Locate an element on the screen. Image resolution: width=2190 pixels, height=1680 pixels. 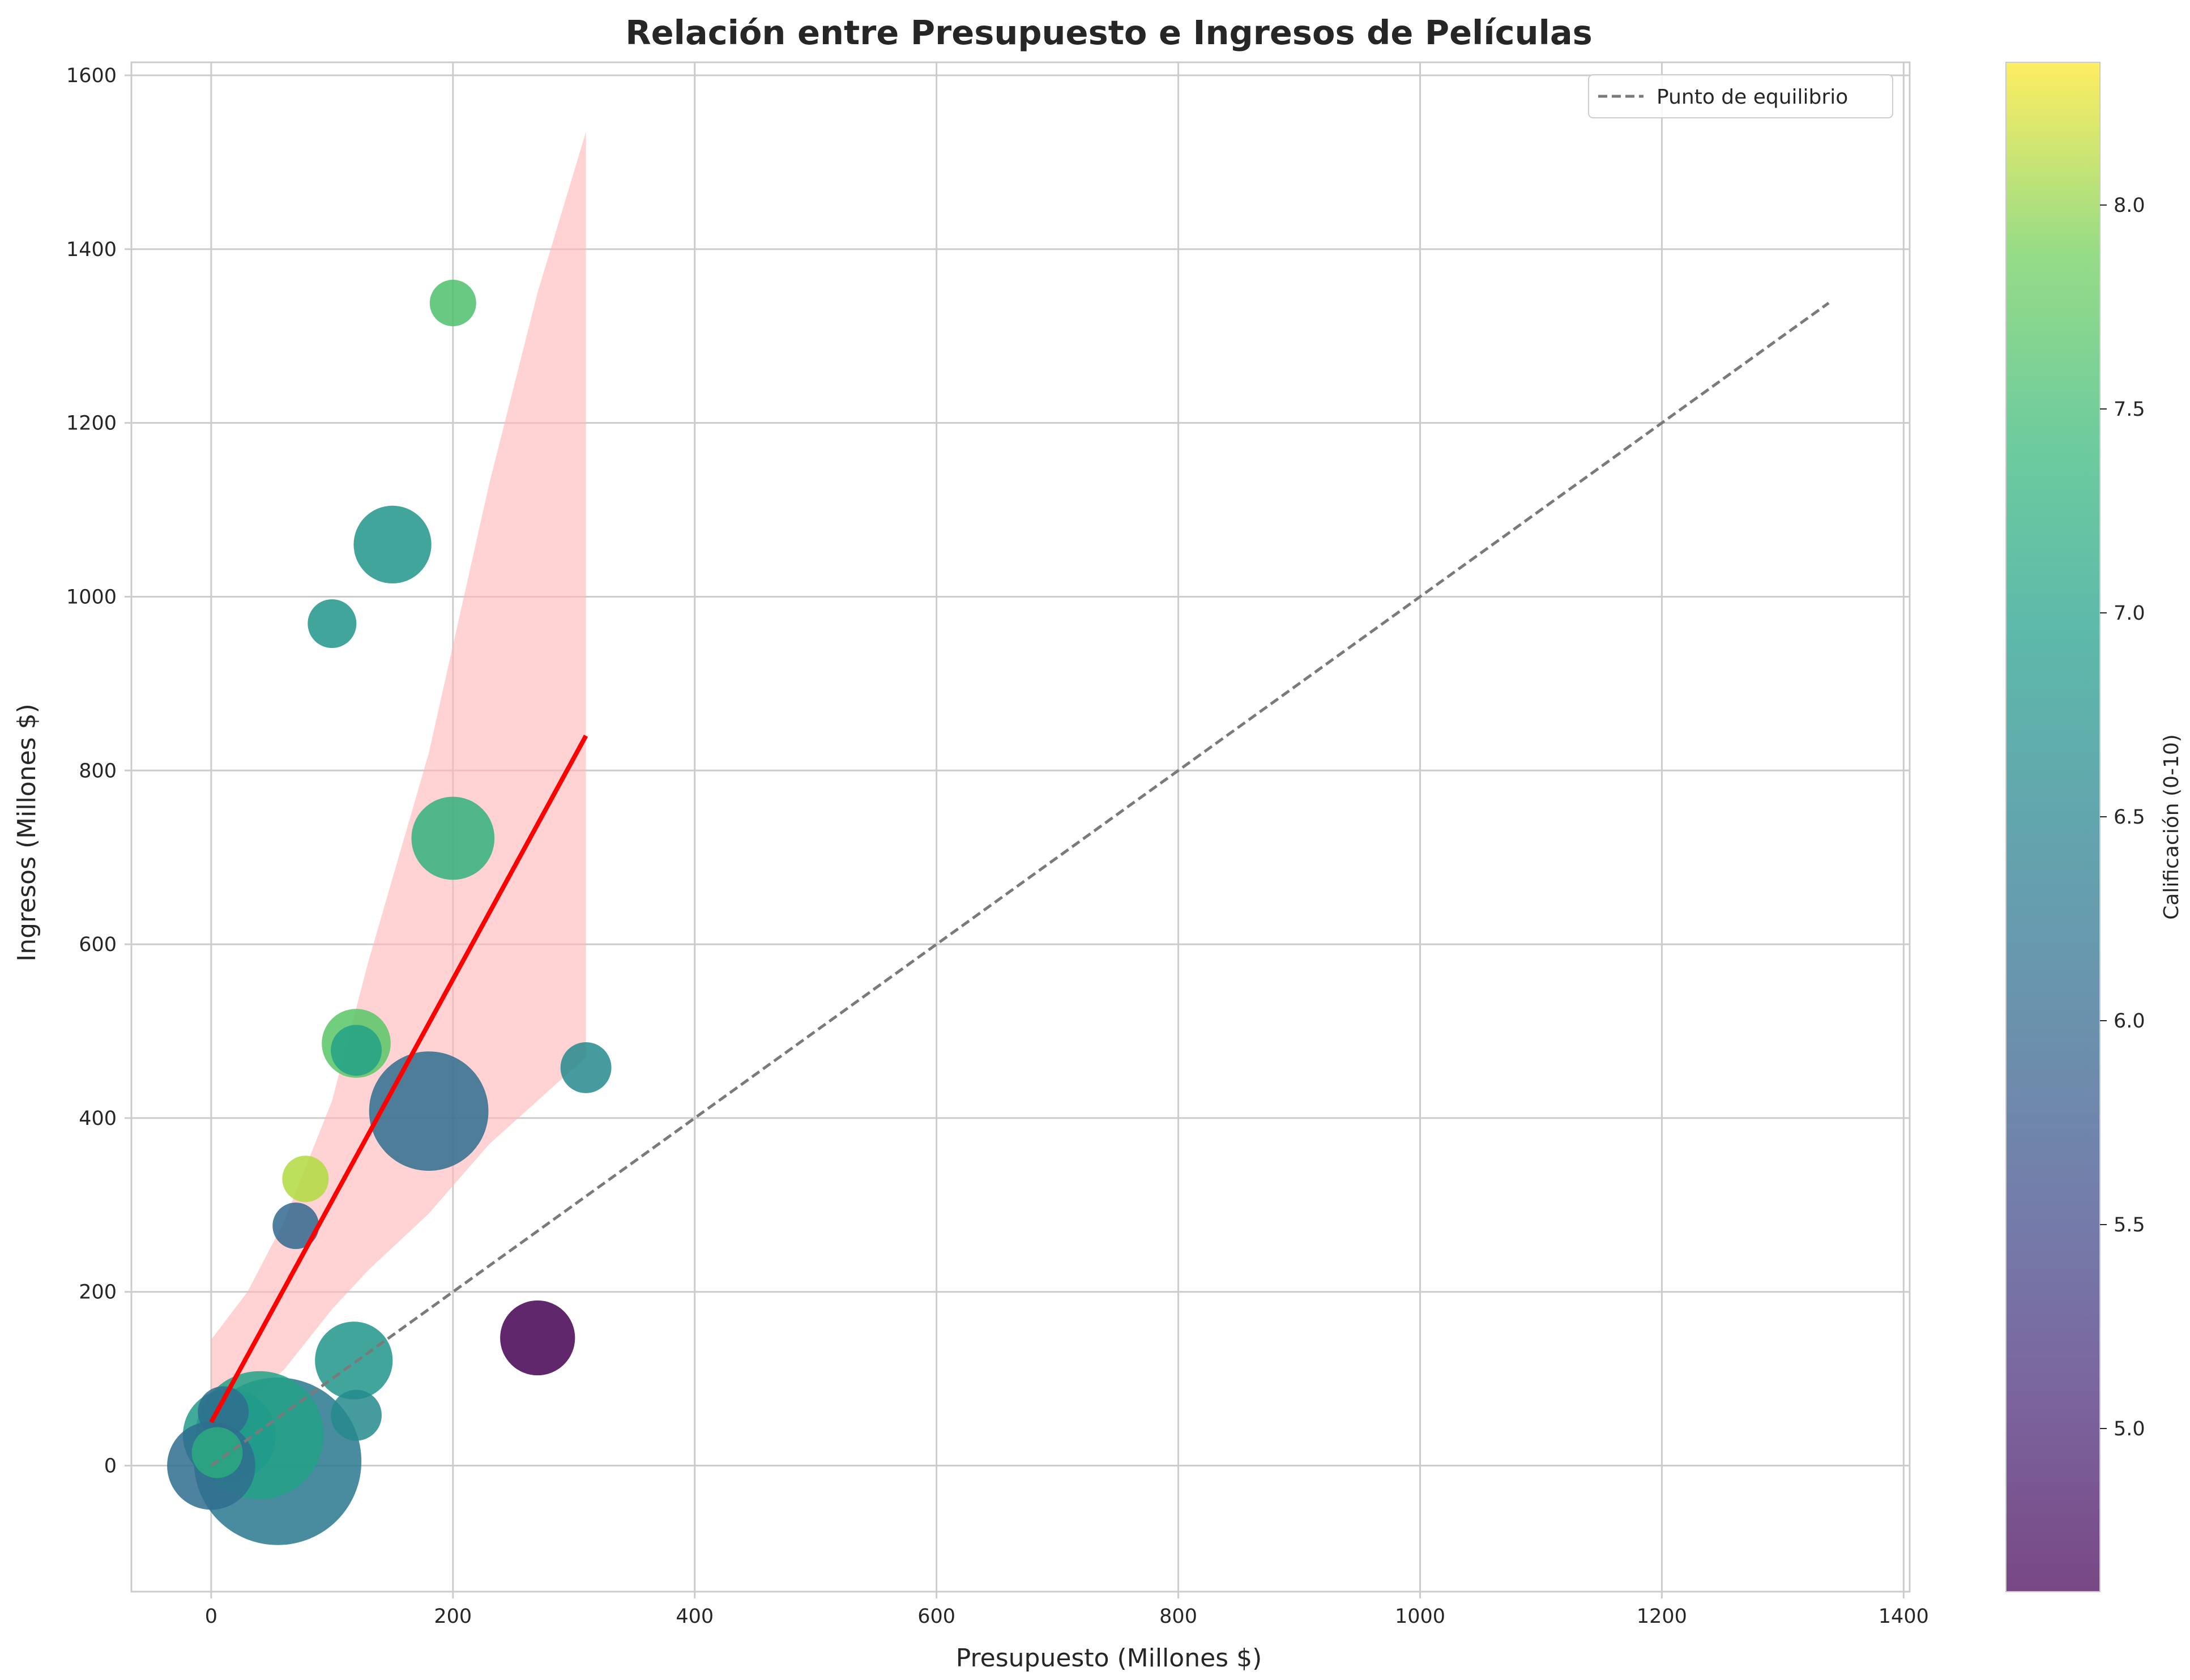
colorbar-label: Calificación (0-10) is located at coordinates (2171, 827).